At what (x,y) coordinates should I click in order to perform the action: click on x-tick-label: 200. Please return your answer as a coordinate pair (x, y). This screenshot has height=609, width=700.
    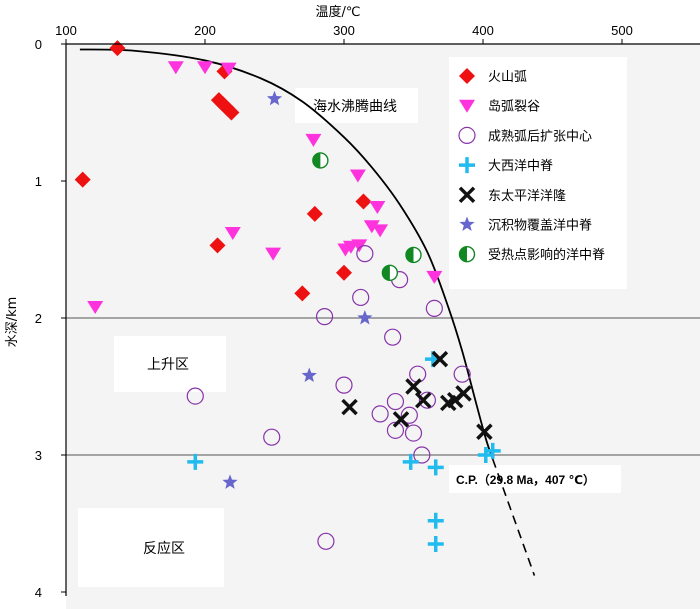
    Looking at the image, I should click on (205, 30).